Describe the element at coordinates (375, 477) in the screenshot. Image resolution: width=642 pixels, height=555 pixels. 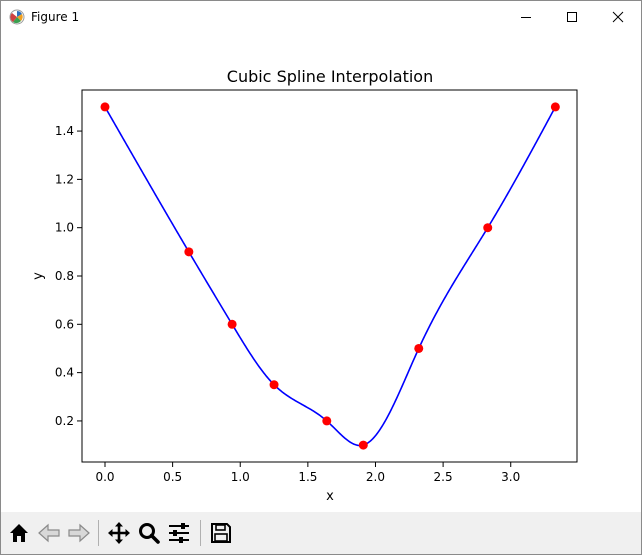
I see `x-tick-label: 2.0` at that location.